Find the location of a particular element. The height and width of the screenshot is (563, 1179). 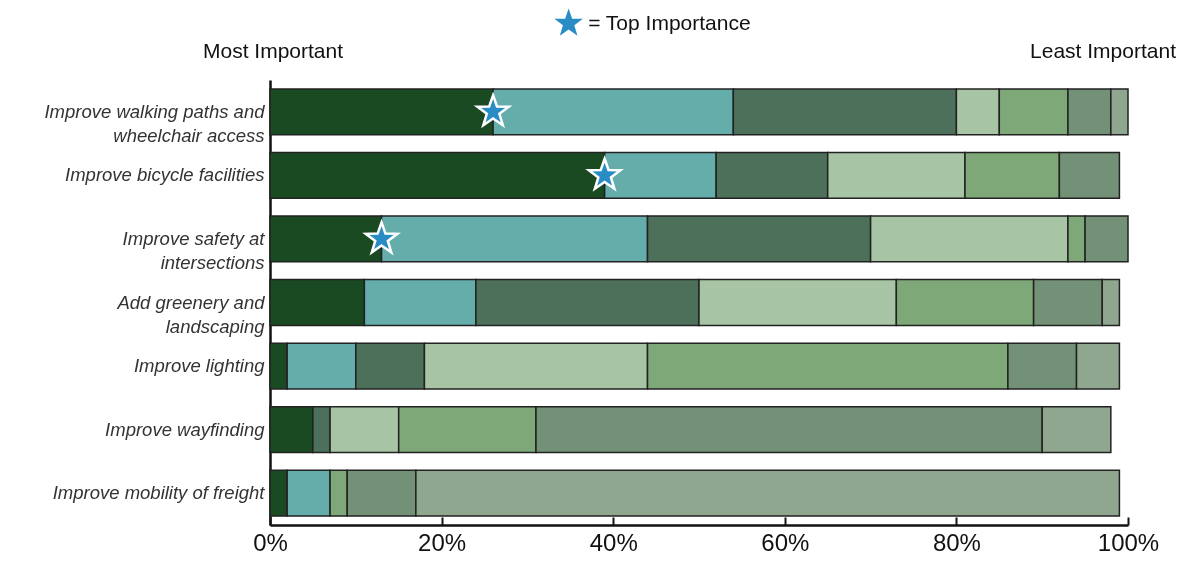

y-tick-label: Improve bicycle facilities is located at coordinates (165, 175).